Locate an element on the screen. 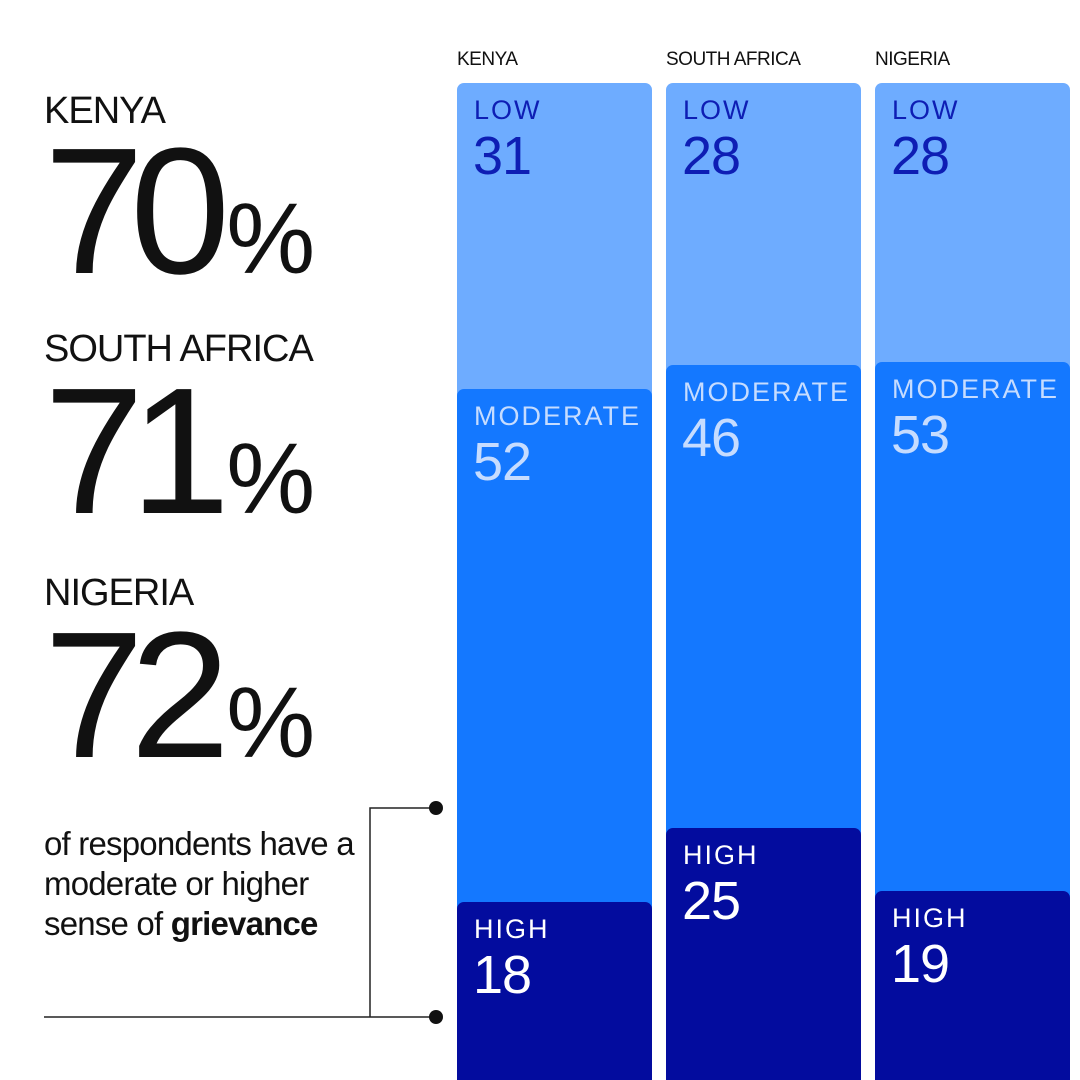  summary-value-nigeria: 72% is located at coordinates (179, 696).